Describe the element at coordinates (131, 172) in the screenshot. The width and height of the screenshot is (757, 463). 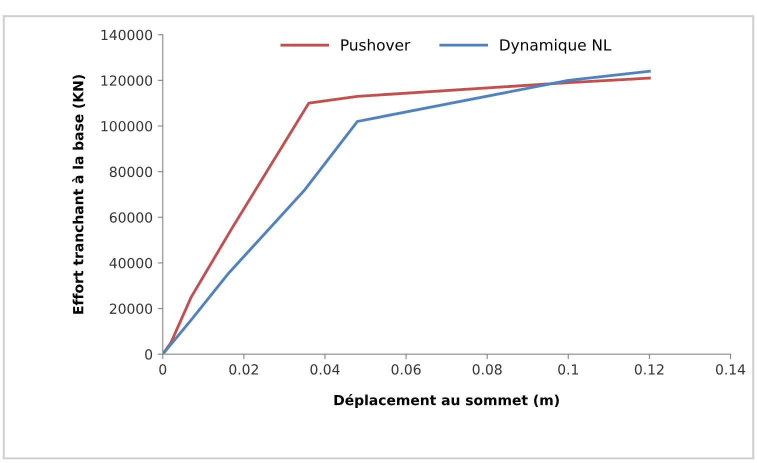
I see `y-tick-label: 80000` at that location.